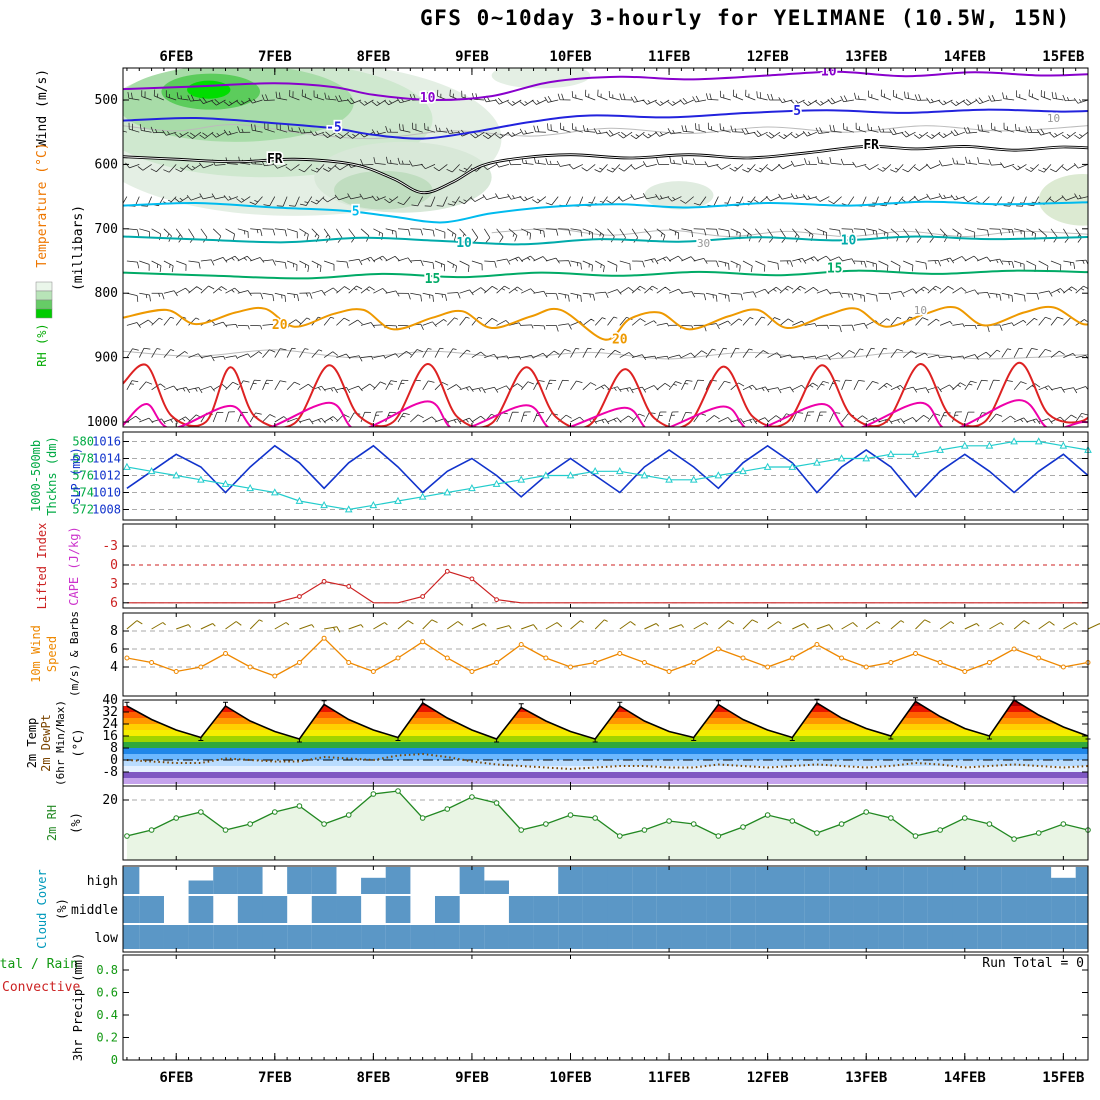  Describe the element at coordinates (102, 881) in the screenshot. I see `cloud-row-label: high` at that location.